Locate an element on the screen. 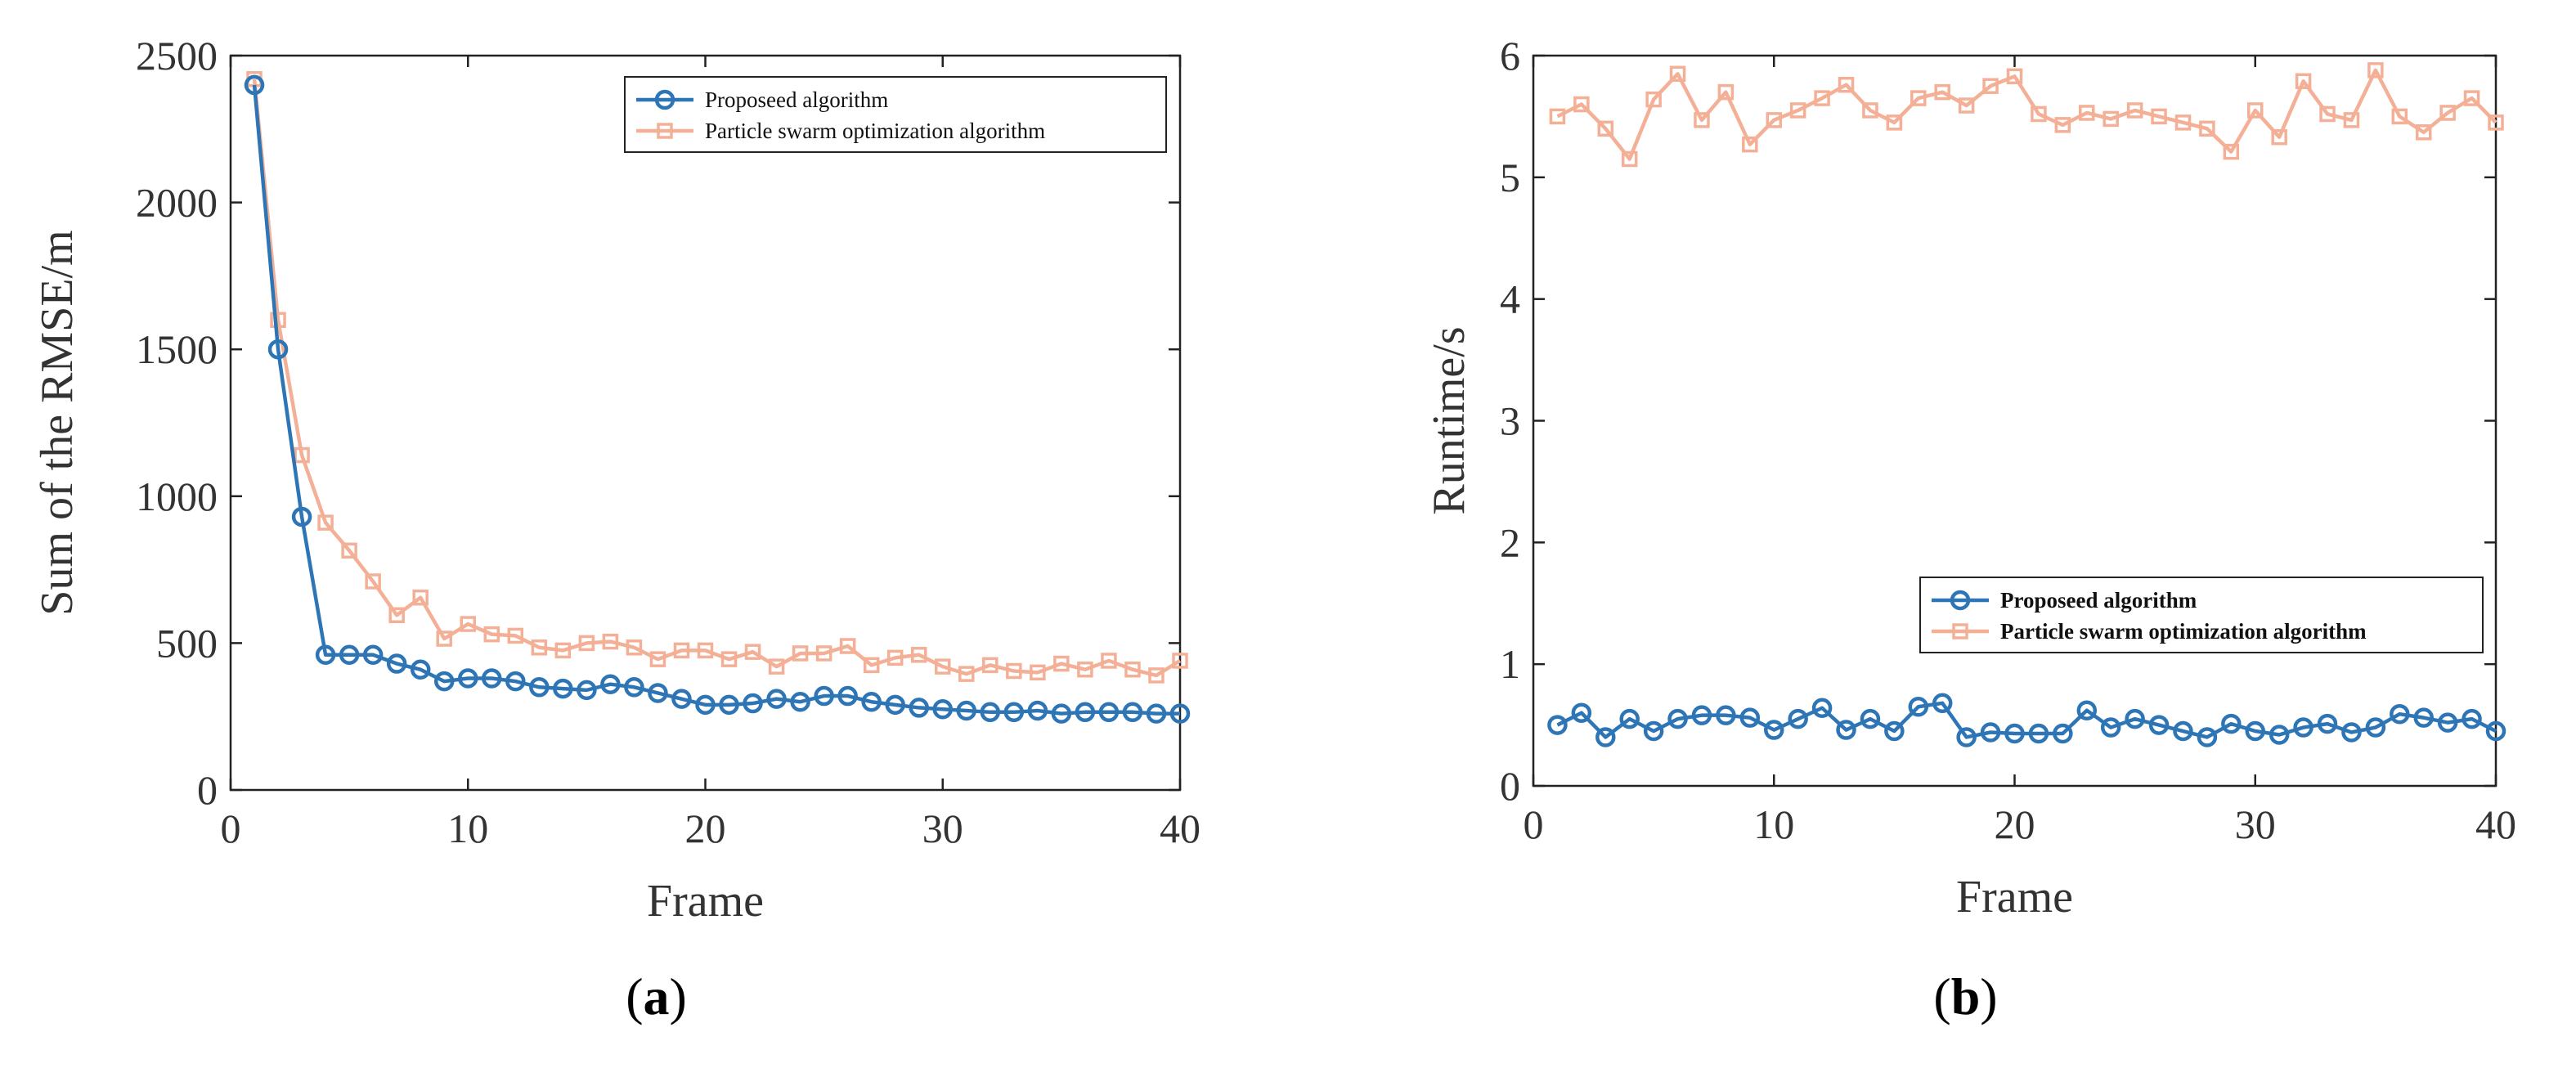 The width and height of the screenshot is (2576, 1068). y-tick-label: 1 is located at coordinates (1510, 664).